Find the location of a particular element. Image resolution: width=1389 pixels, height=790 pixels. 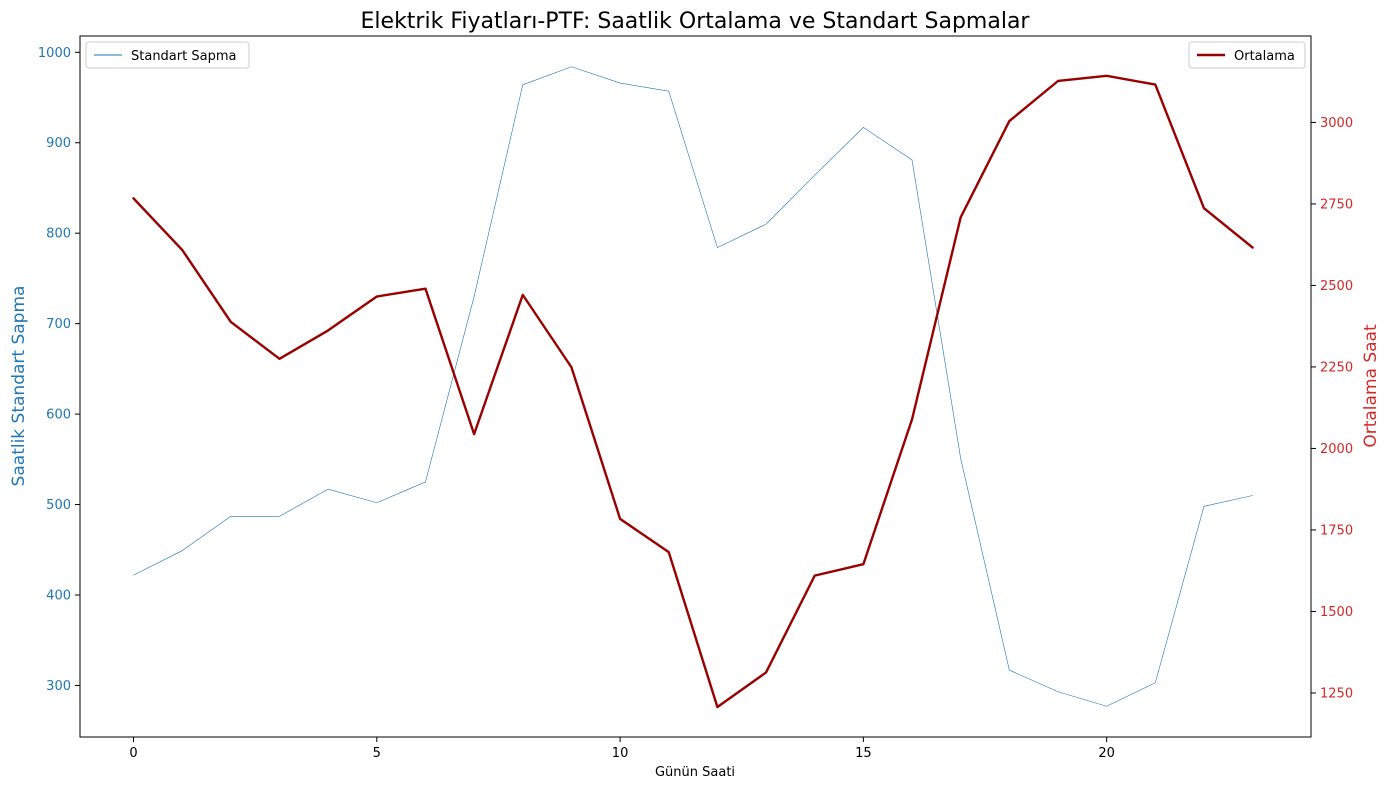

y-right-tick-label: 2750 is located at coordinates (1336, 204).